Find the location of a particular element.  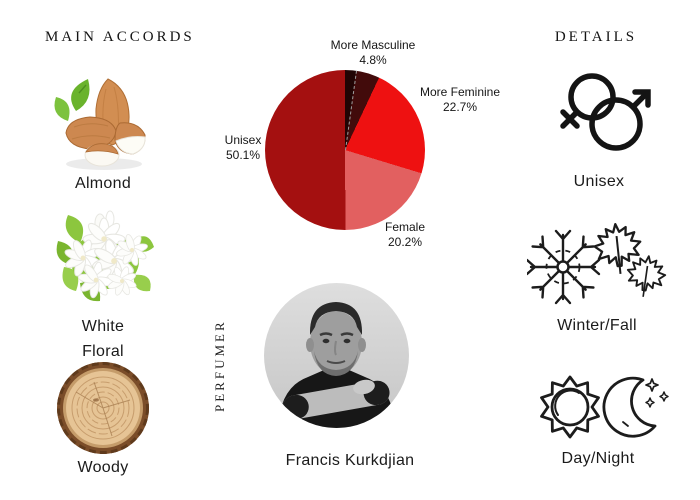

perfumer-name: Francis Kurkdjian is located at coordinates (350, 460).